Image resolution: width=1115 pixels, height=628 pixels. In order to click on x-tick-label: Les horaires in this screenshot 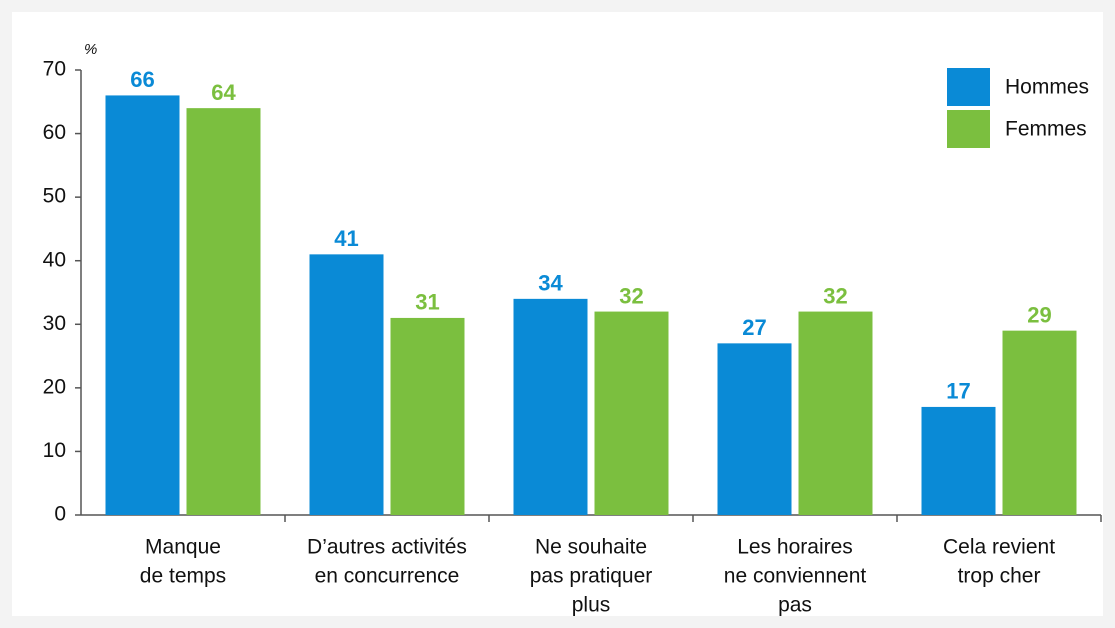, I will do `click(795, 547)`.